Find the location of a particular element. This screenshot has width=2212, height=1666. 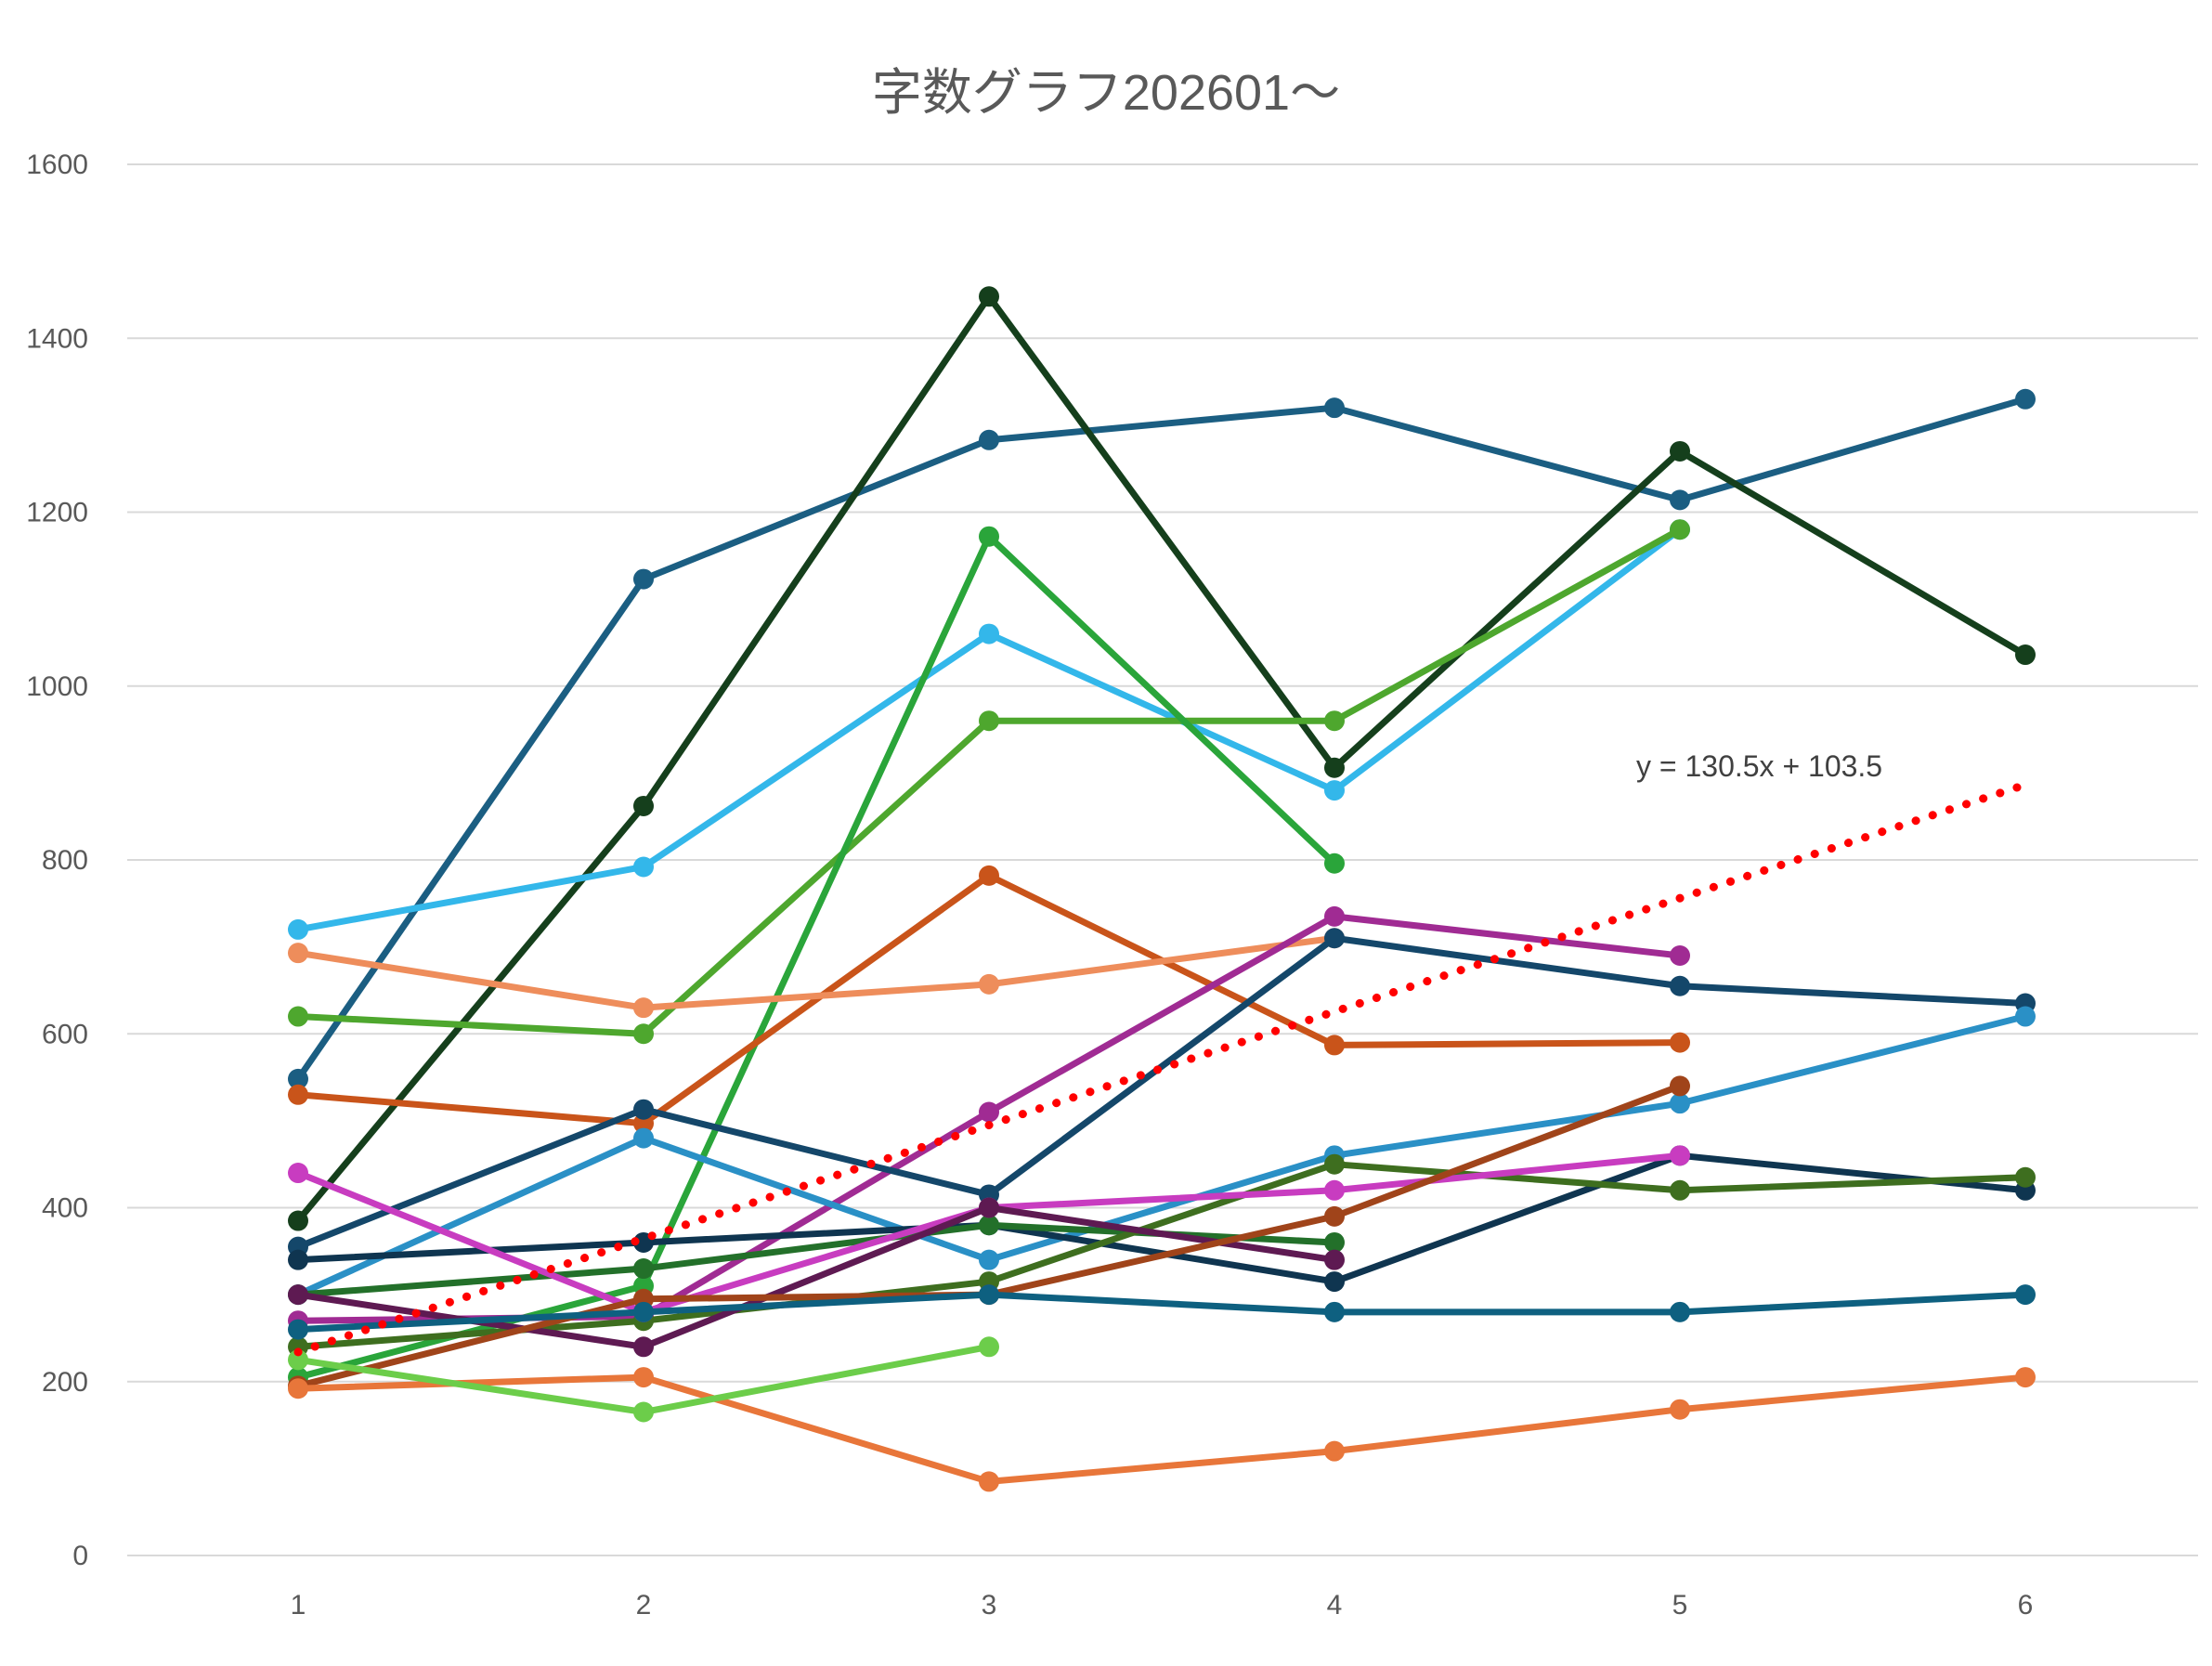

x-tick-label: 6 is located at coordinates (2026, 1605).